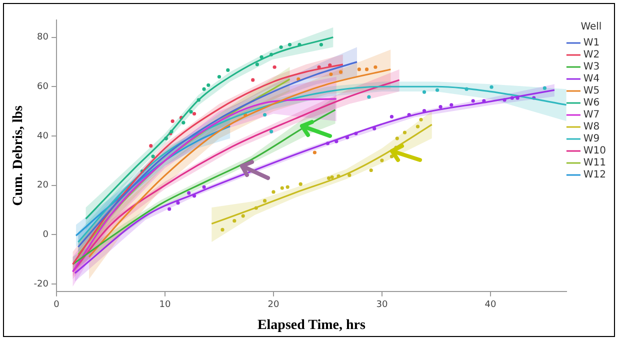 This screenshot has height=343, width=622. Describe the element at coordinates (165, 305) in the screenshot. I see `x-tick-label: 10` at that location.